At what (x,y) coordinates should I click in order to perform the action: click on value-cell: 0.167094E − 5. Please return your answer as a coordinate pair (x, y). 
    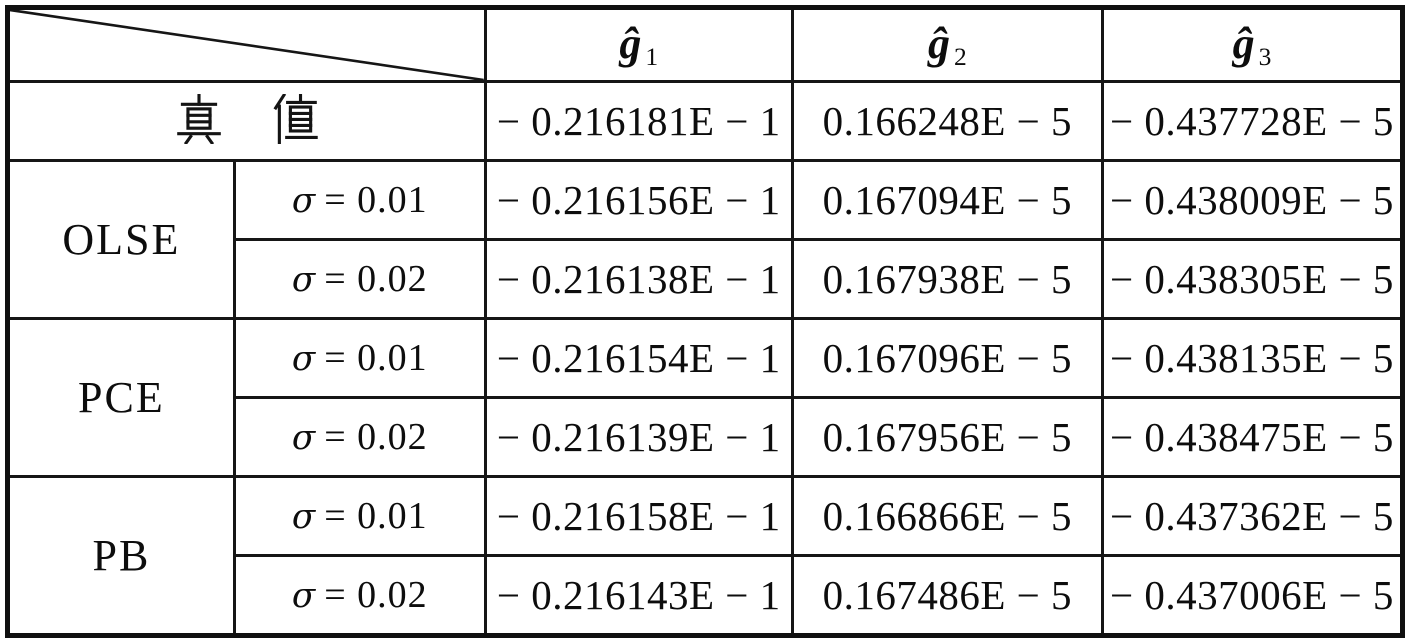
    Looking at the image, I should click on (947, 200).